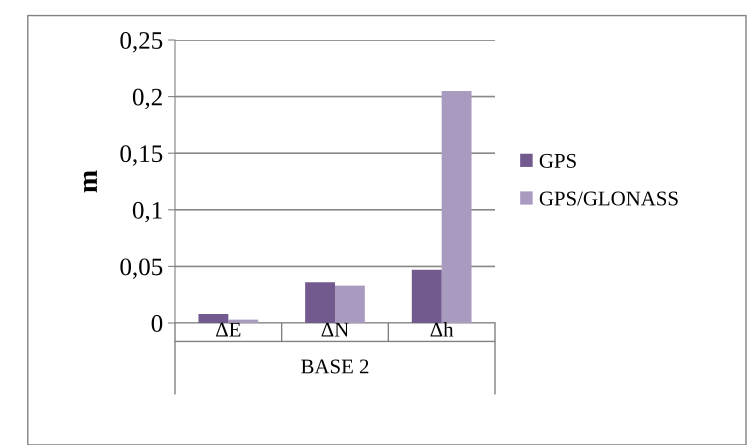  What do you see at coordinates (442, 329) in the screenshot?
I see `x-tick-label: Δh` at bounding box center [442, 329].